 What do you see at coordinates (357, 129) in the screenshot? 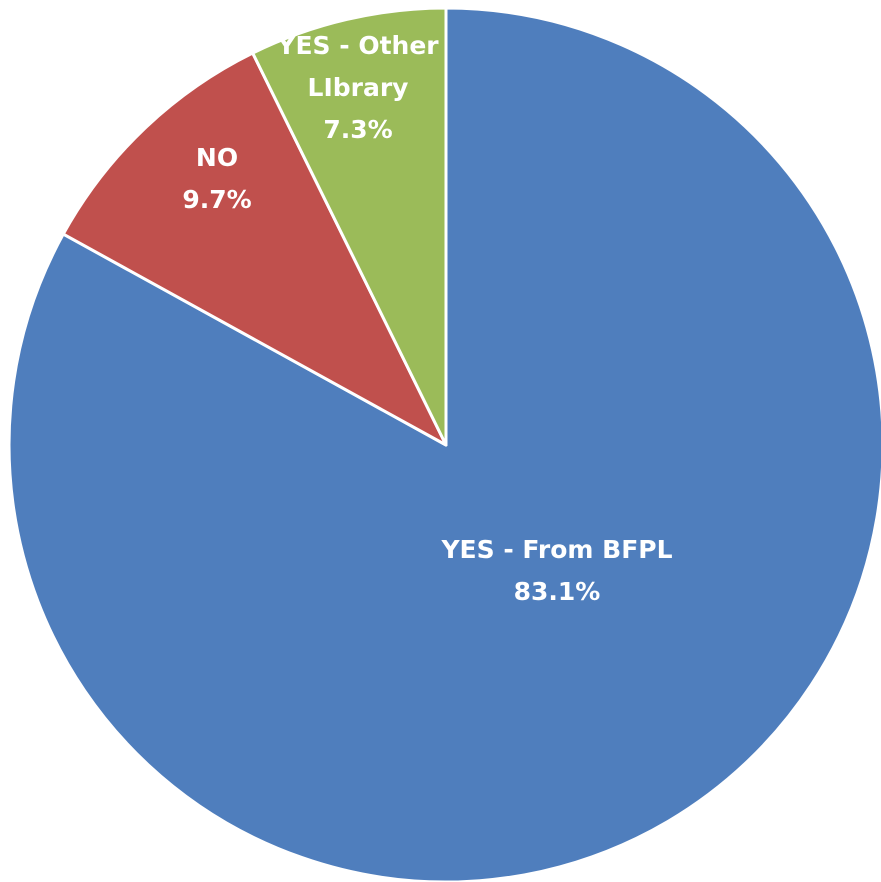
I see `pie-value-label: 7.3%` at bounding box center [357, 129].